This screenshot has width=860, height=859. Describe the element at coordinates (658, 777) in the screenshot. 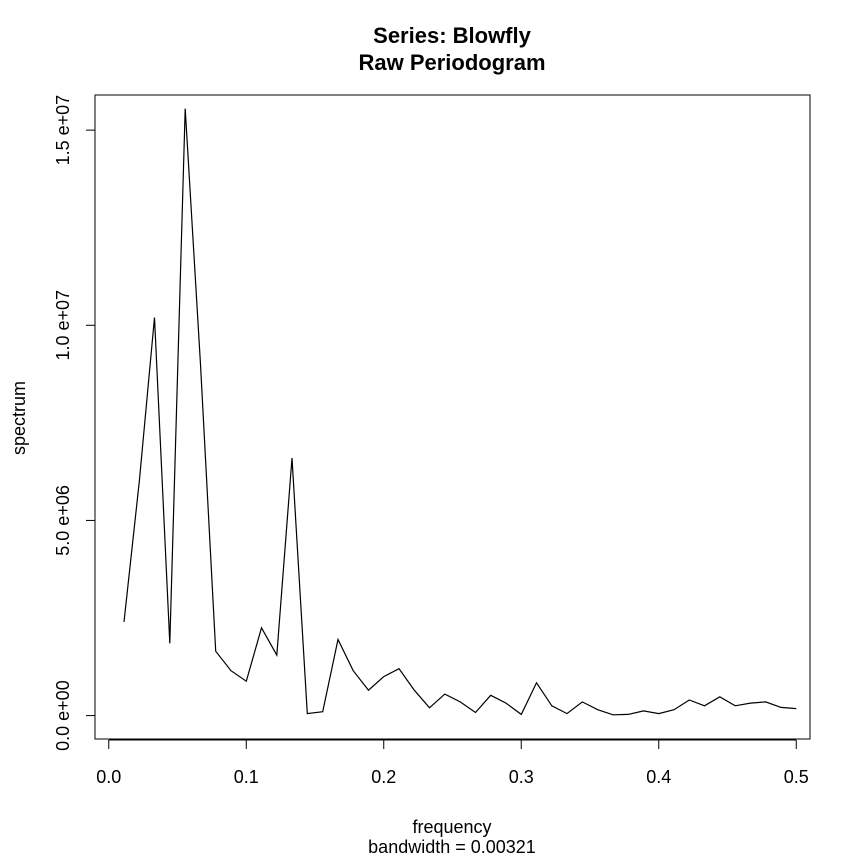

I see `x-tick-label: 0.4` at that location.